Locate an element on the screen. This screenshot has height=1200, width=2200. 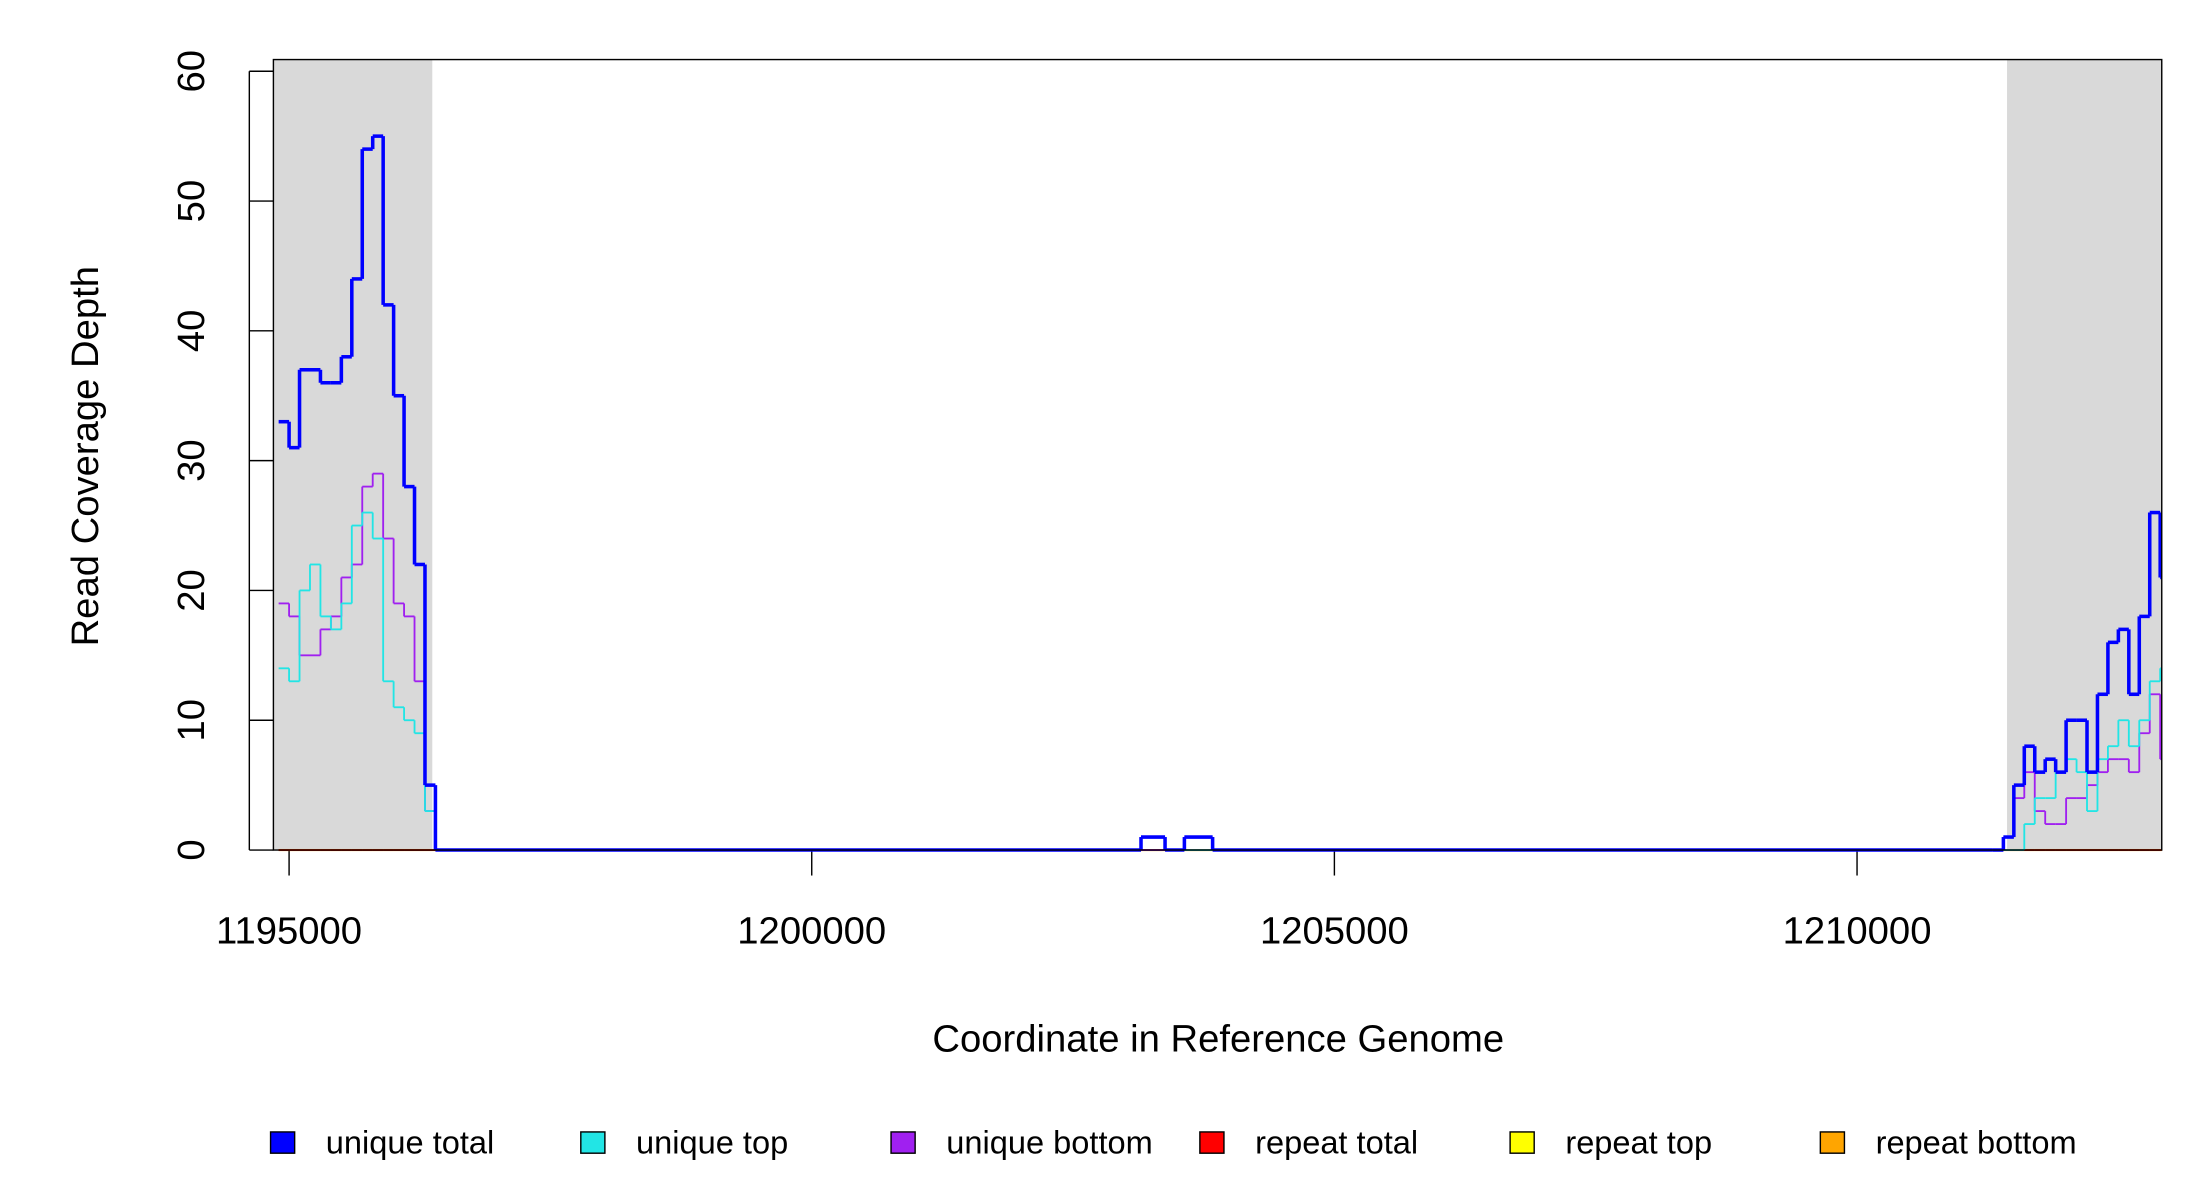
x-tick-label: 1205000 is located at coordinates (1334, 931).